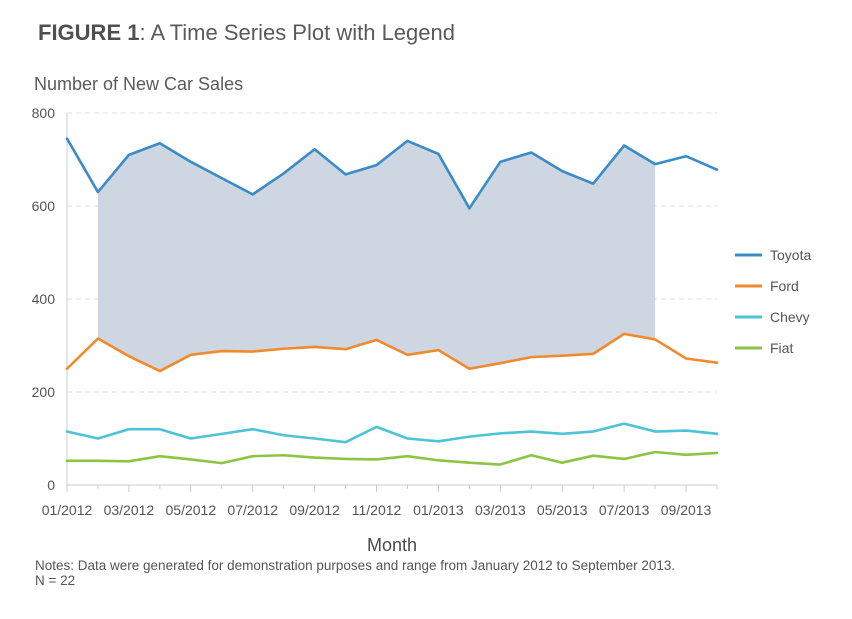 Image resolution: width=852 pixels, height=619 pixels. What do you see at coordinates (314, 510) in the screenshot?
I see `x-tick-label: 09/2012` at bounding box center [314, 510].